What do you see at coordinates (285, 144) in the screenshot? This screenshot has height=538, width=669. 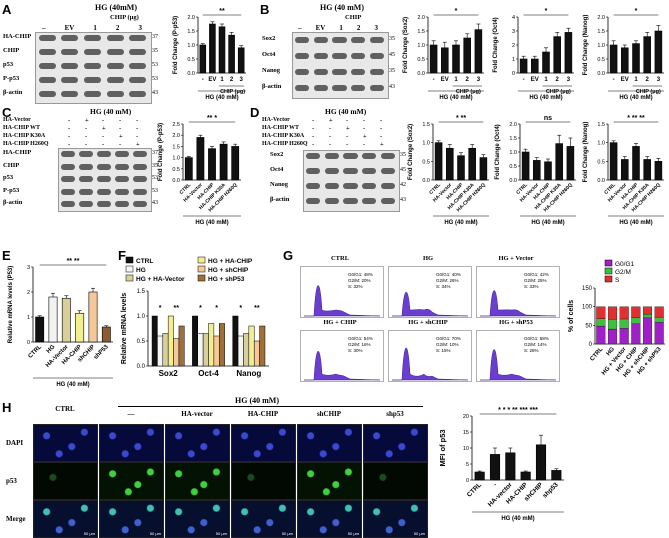 I see `condition-label: HA-CHIP H260Q` at bounding box center [285, 144].